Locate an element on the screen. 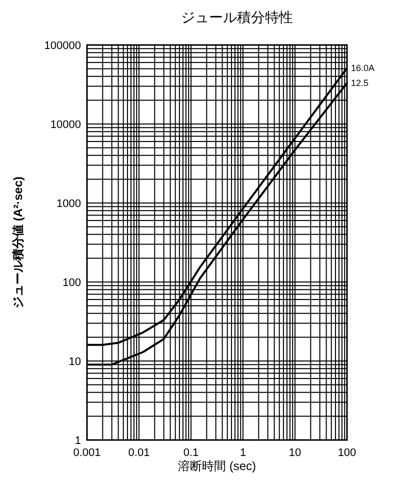 This screenshot has width=394, height=500. series-label: 12.5 is located at coordinates (360, 83).